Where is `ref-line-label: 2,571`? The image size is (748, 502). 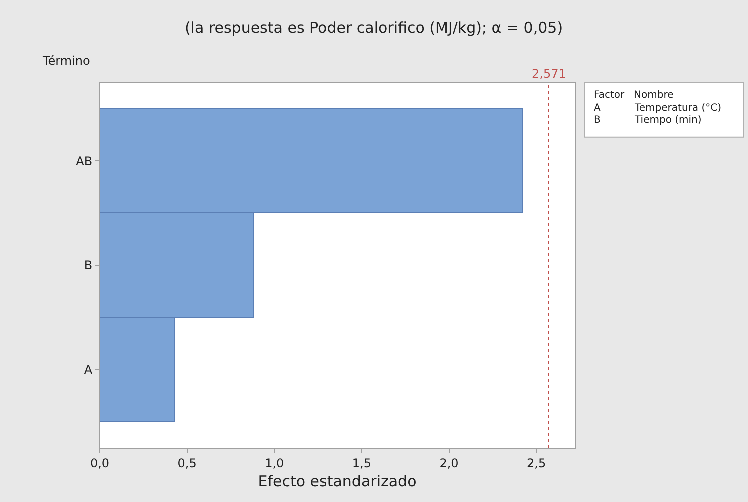
ref-line-label: 2,571 is located at coordinates (549, 74).